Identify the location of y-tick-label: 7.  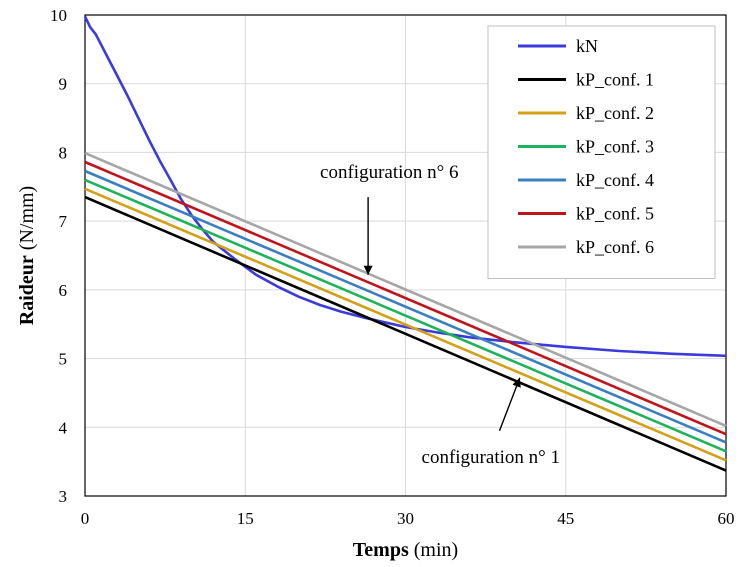
(63, 221).